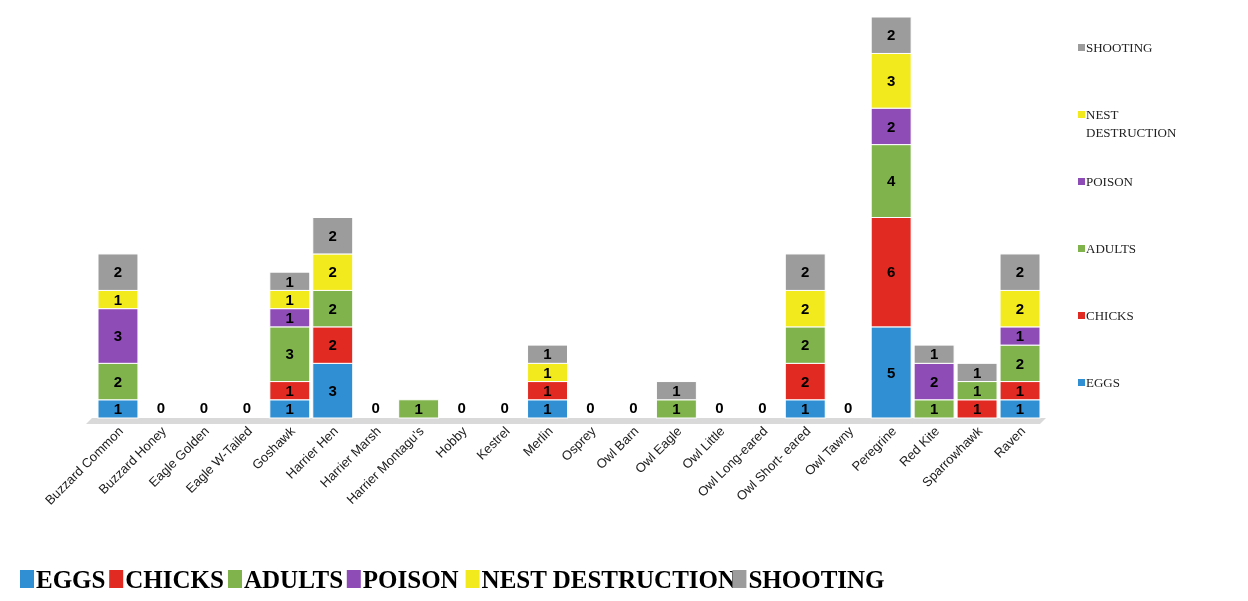  What do you see at coordinates (816, 579) in the screenshot?
I see `text: SHOOTING` at bounding box center [816, 579].